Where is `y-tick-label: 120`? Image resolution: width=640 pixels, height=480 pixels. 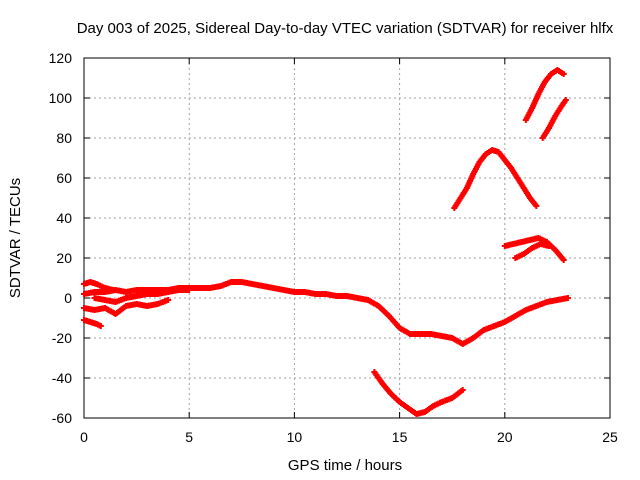 y-tick-label: 120 is located at coordinates (61, 58).